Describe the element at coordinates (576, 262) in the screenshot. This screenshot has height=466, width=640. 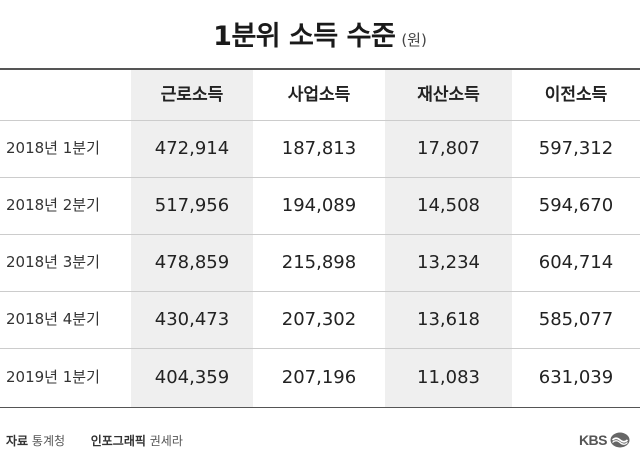
I see `table-cell: 604,714` at that location.